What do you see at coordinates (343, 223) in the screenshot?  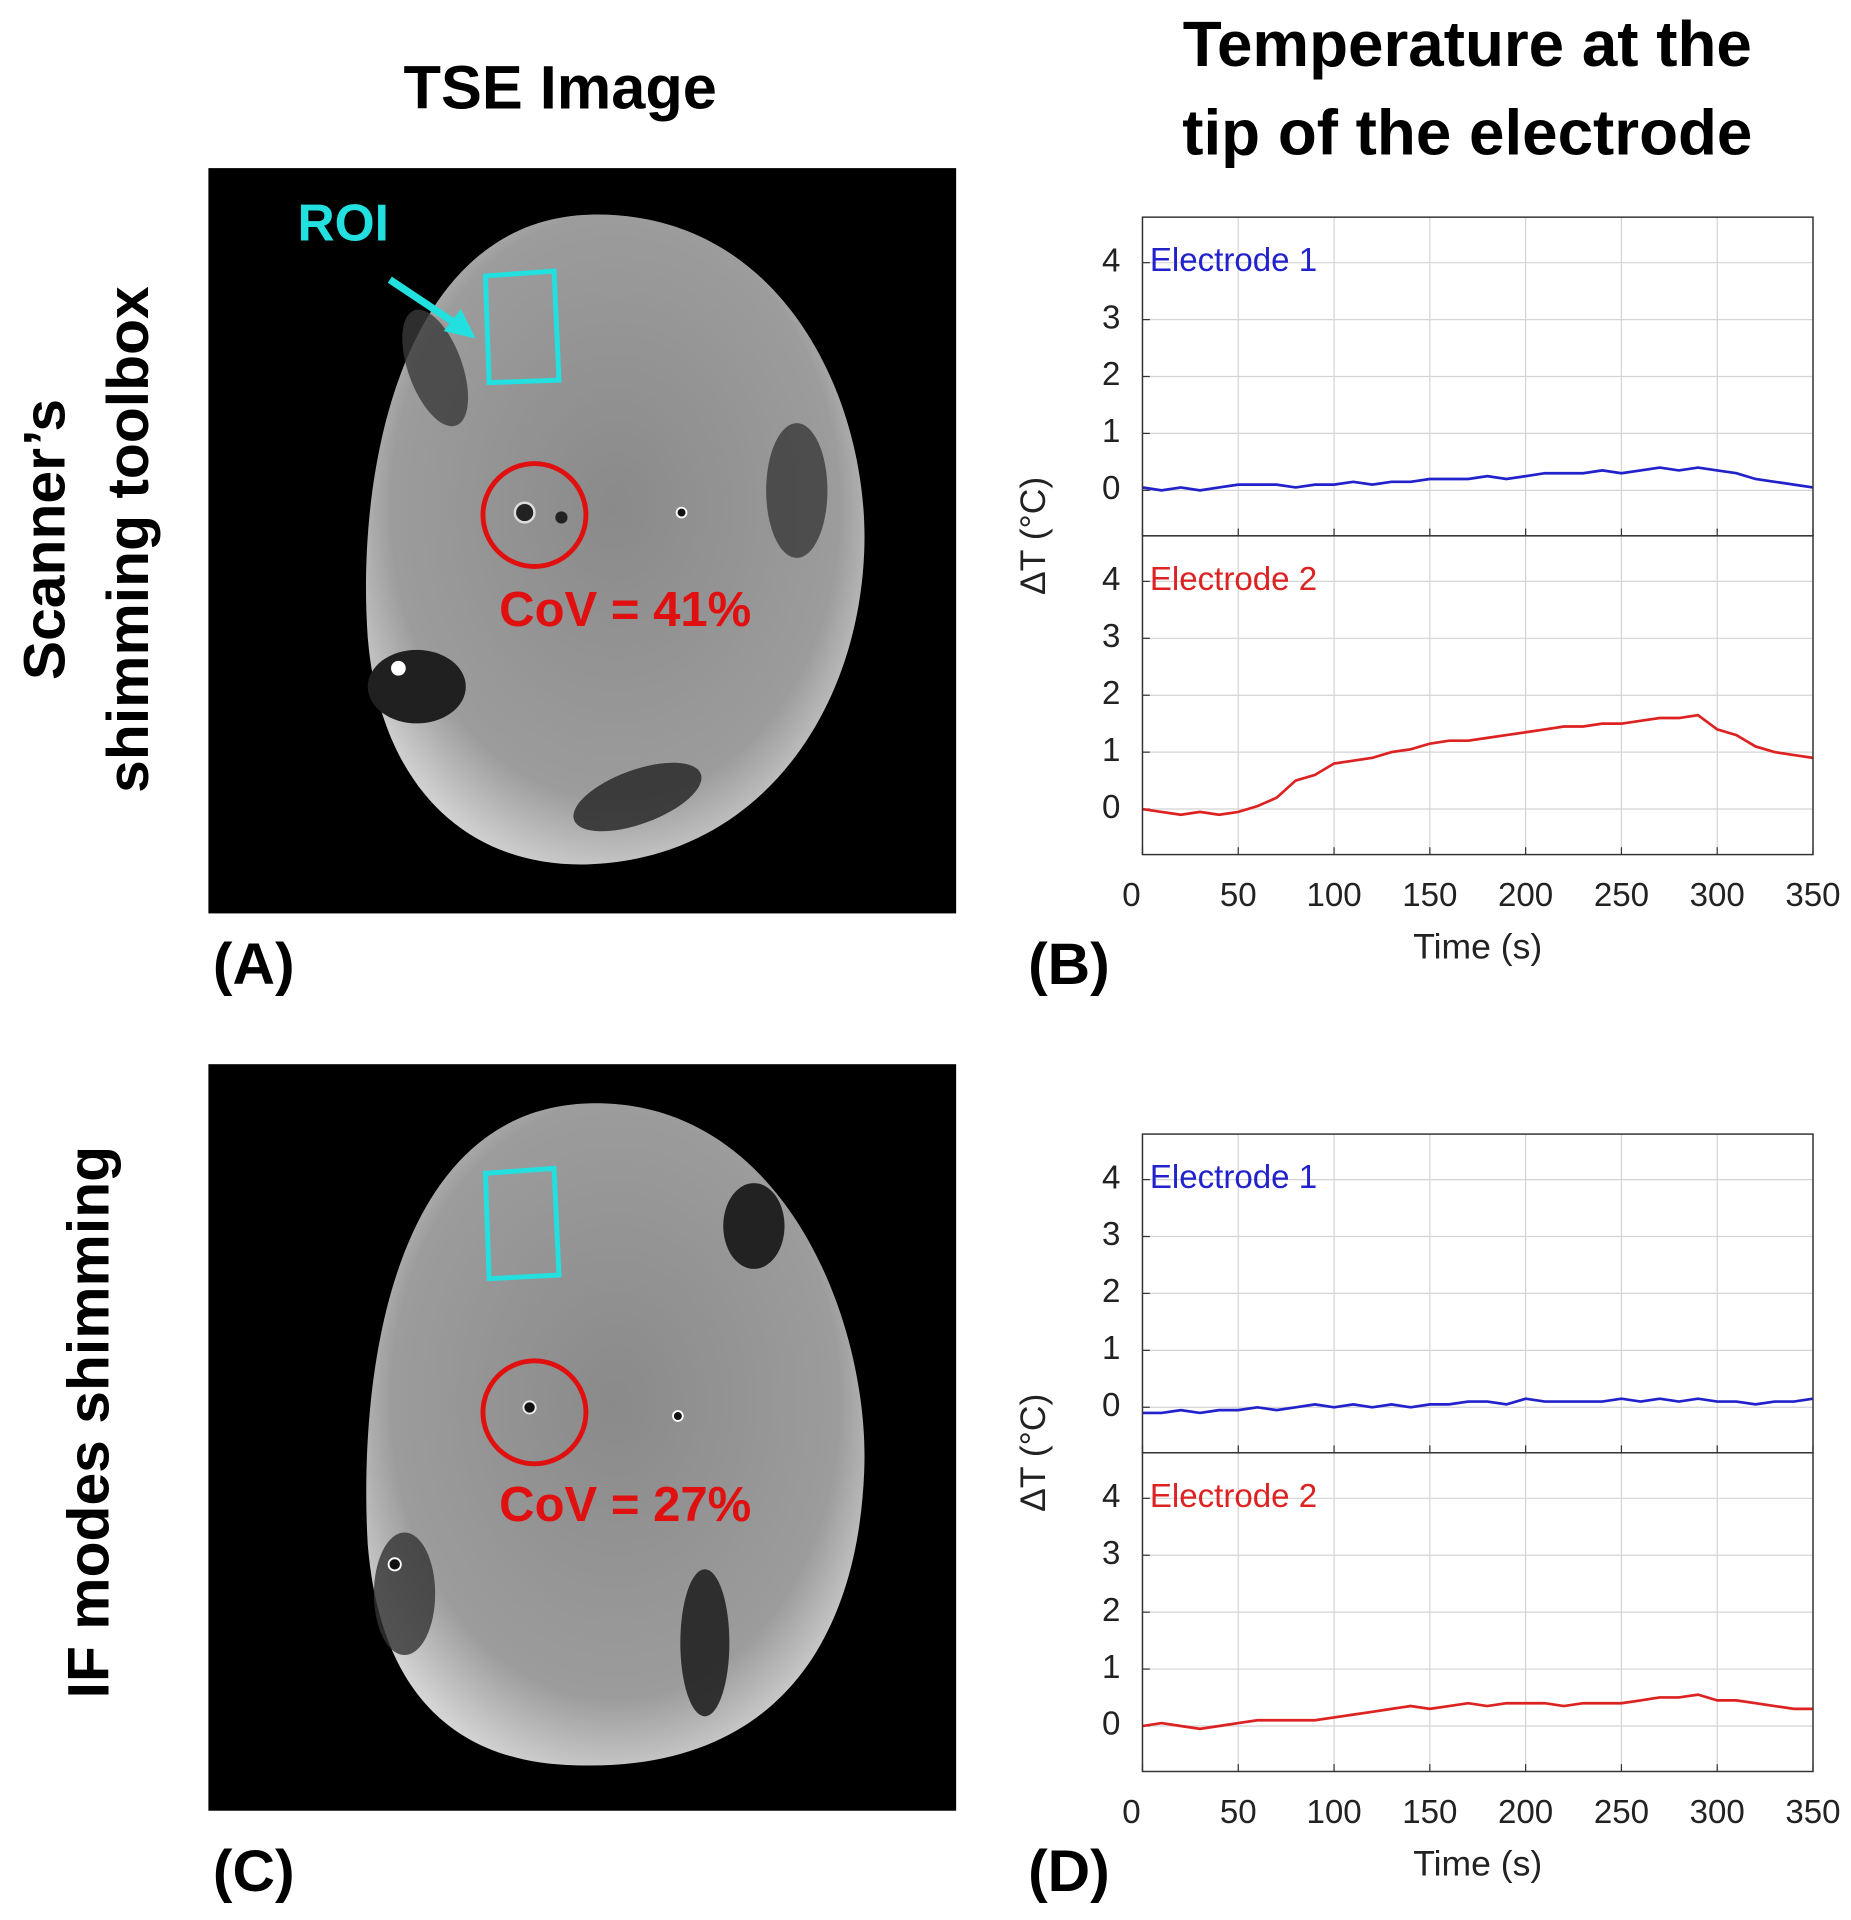 I see `roi-label: ROI` at bounding box center [343, 223].